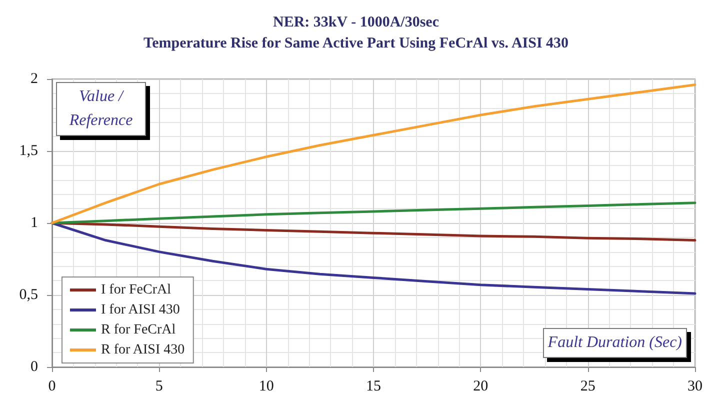 Image resolution: width=712 pixels, height=405 pixels. What do you see at coordinates (138, 330) in the screenshot?
I see `legend-label: R for FeCrAl` at bounding box center [138, 330].